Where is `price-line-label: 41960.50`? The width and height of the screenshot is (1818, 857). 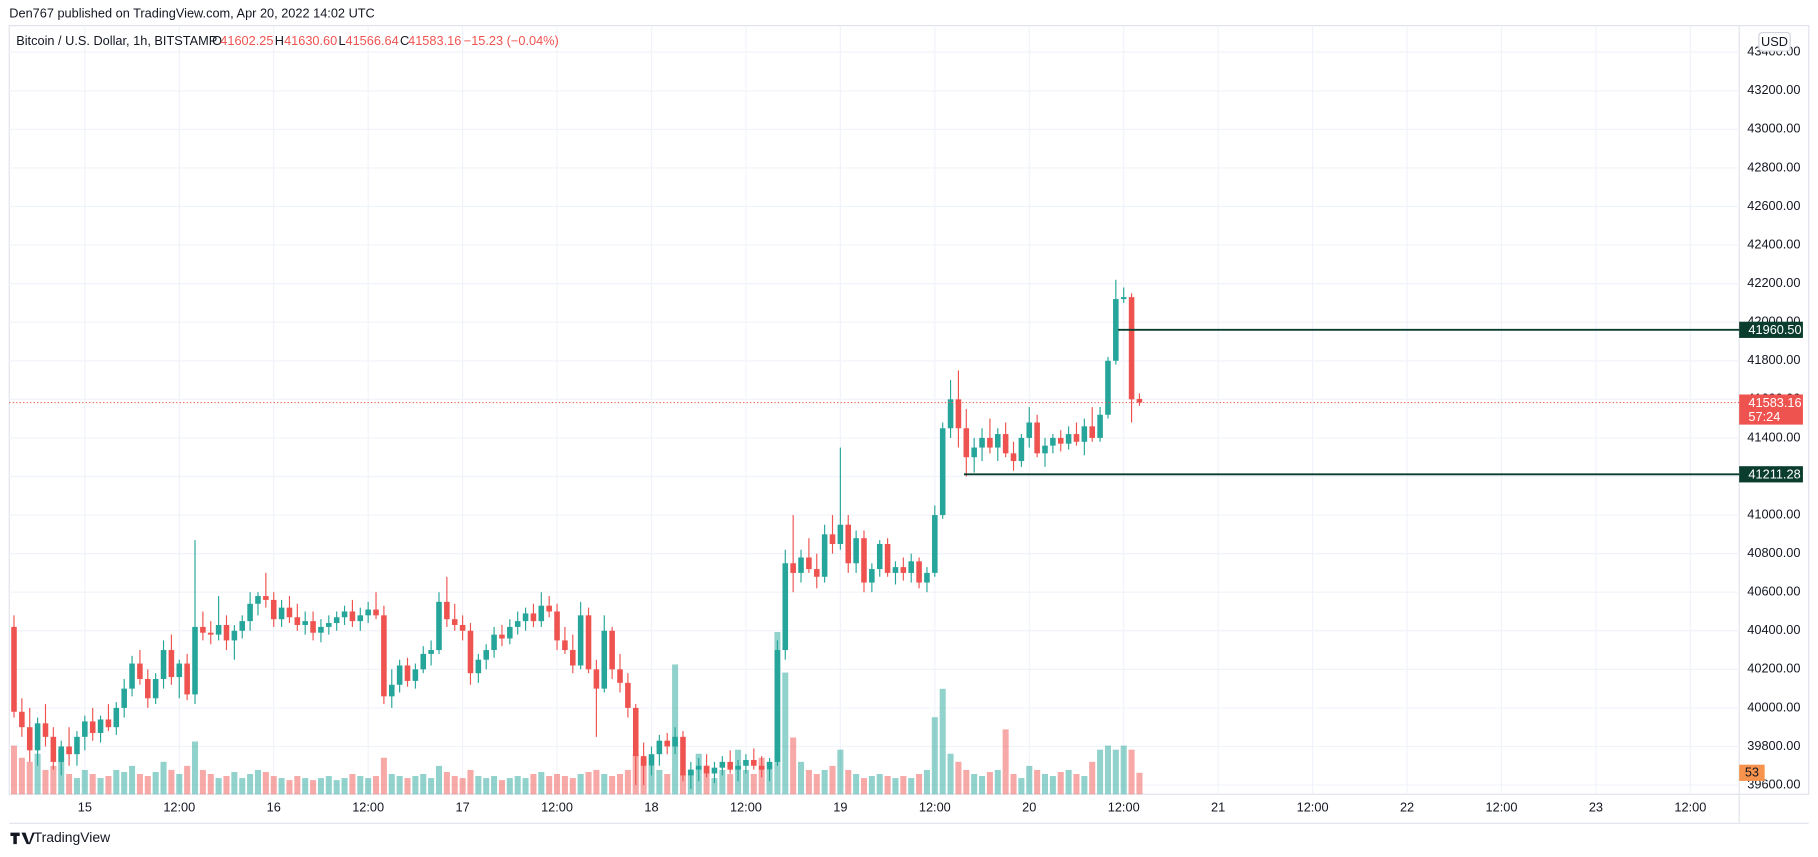
price-line-label: 41960.50 is located at coordinates (1774, 329).